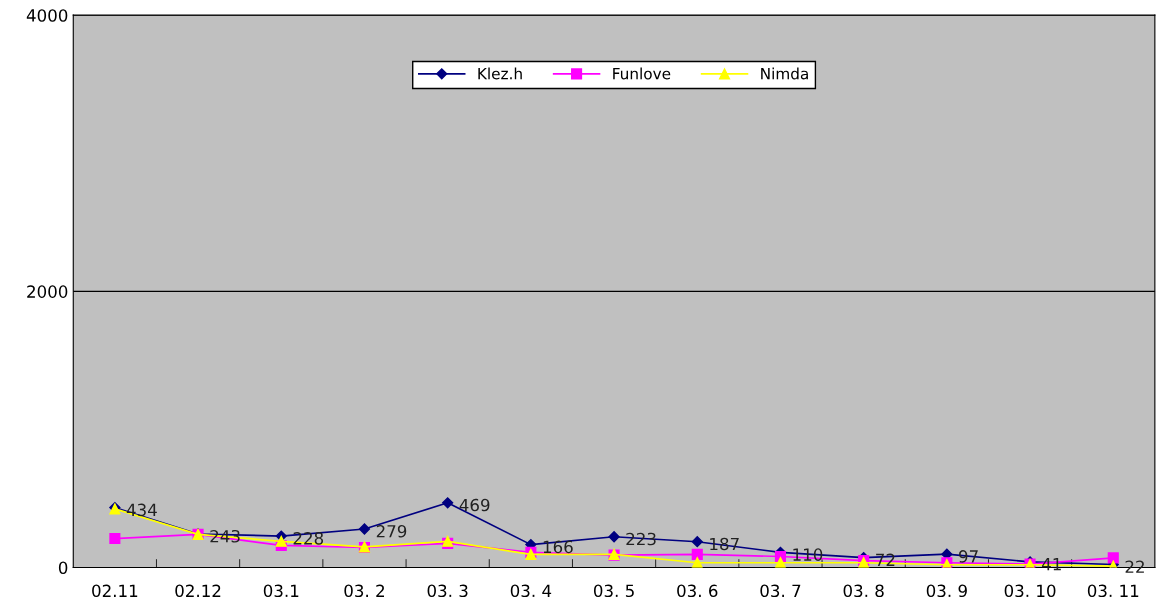 This screenshot has height=607, width=1163. I want to click on data-label: 72, so click(885, 559).